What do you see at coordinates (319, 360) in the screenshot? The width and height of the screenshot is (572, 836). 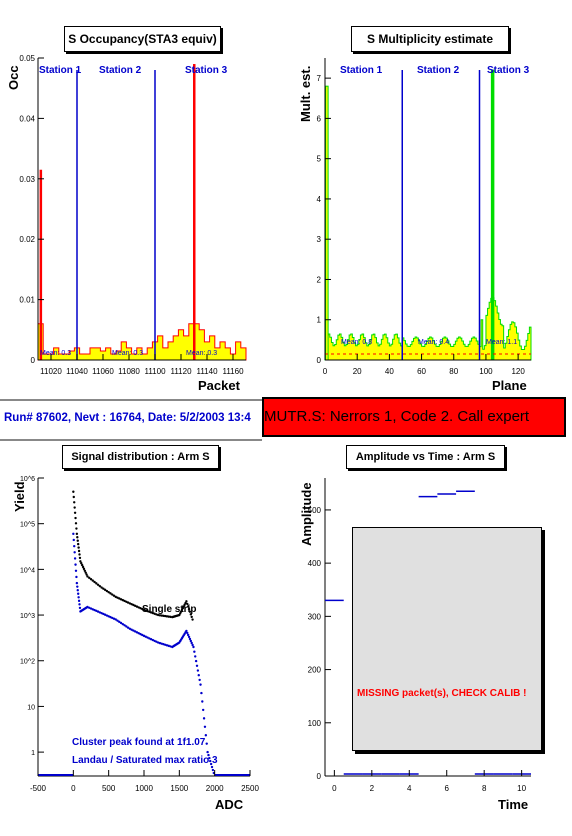 I see `multiplicity-ytick-label-7: 0` at bounding box center [319, 360].